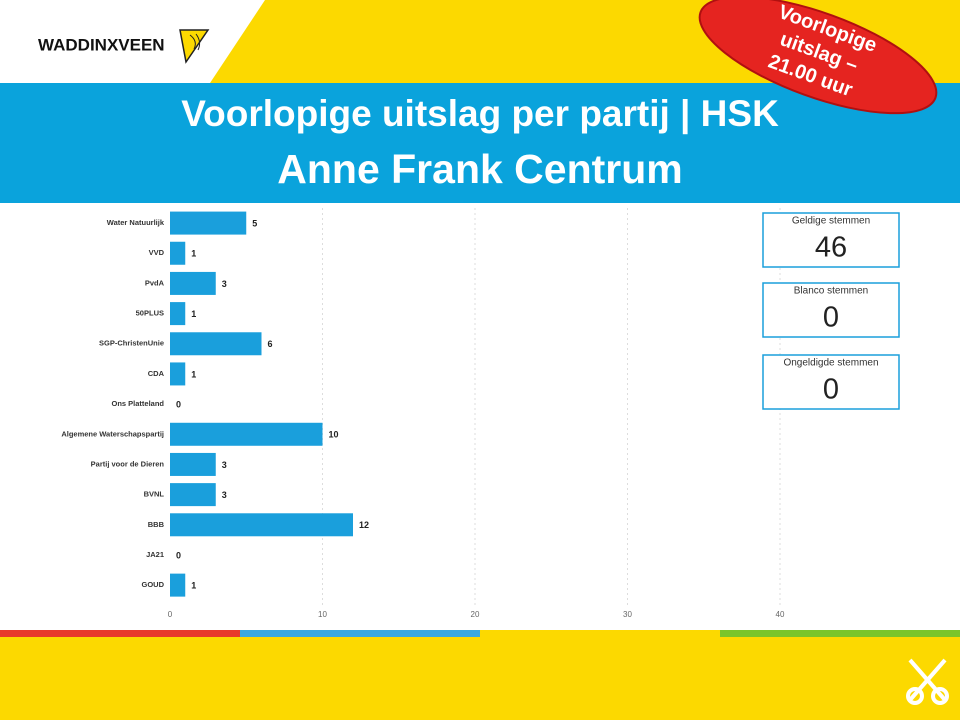 The height and width of the screenshot is (720, 960). What do you see at coordinates (156, 373) in the screenshot?
I see `y-tick-label: CDA` at bounding box center [156, 373].